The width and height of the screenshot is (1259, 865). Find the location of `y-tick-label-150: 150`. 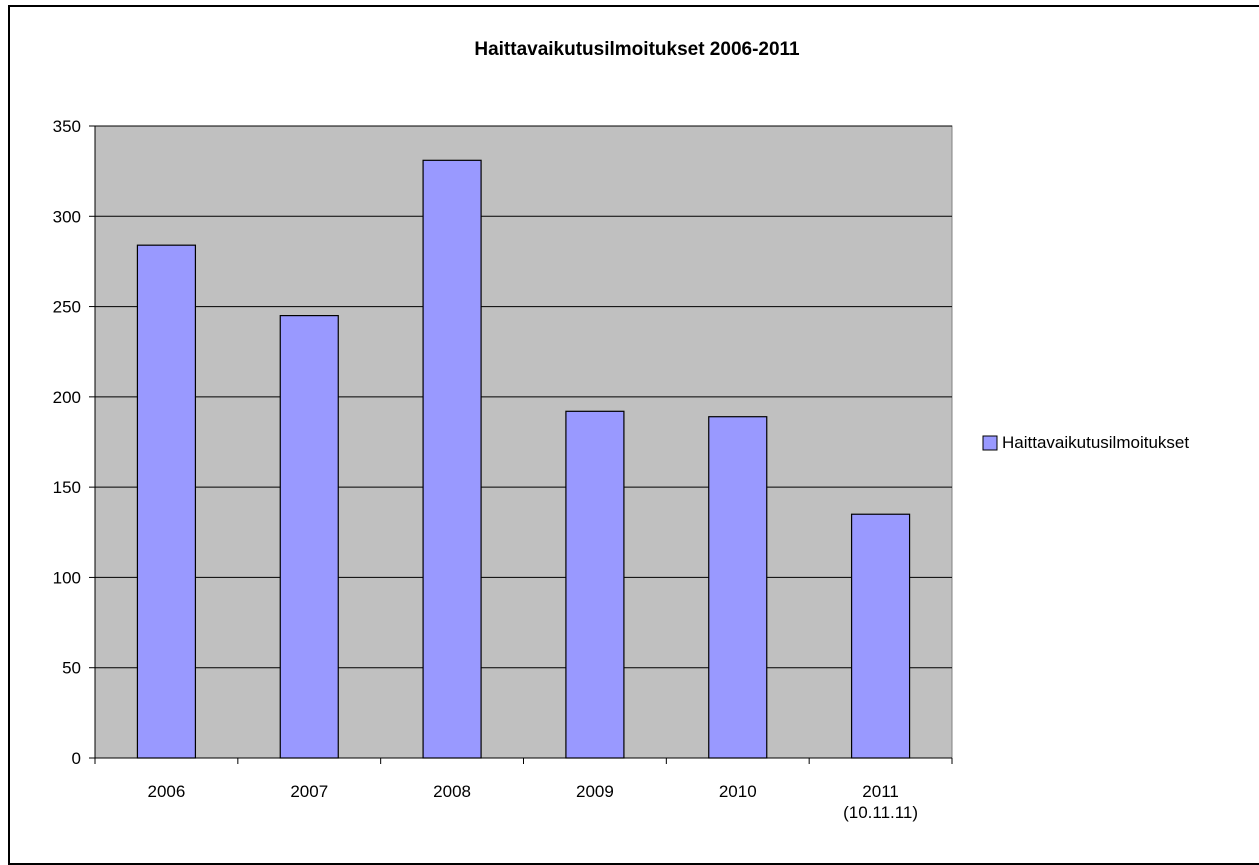

y-tick-label-150: 150 is located at coordinates (67, 487).